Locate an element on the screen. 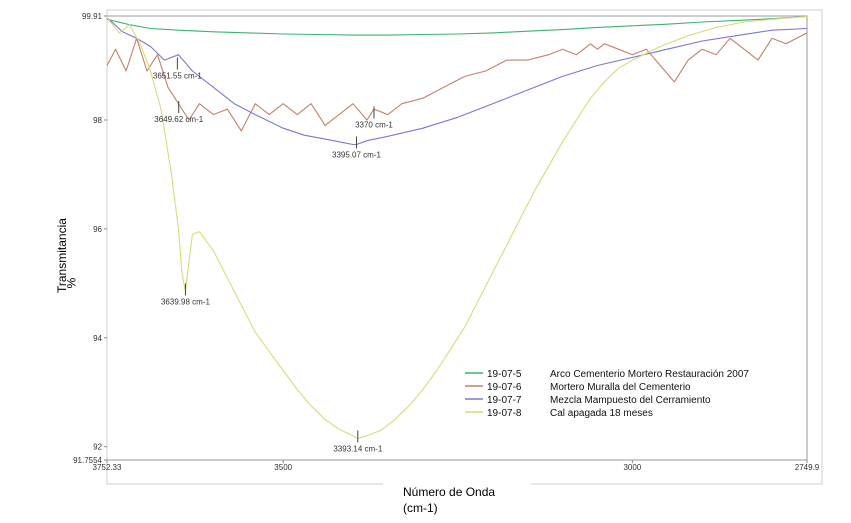 The height and width of the screenshot is (523, 851). y-tick-label: 96 is located at coordinates (97, 229).